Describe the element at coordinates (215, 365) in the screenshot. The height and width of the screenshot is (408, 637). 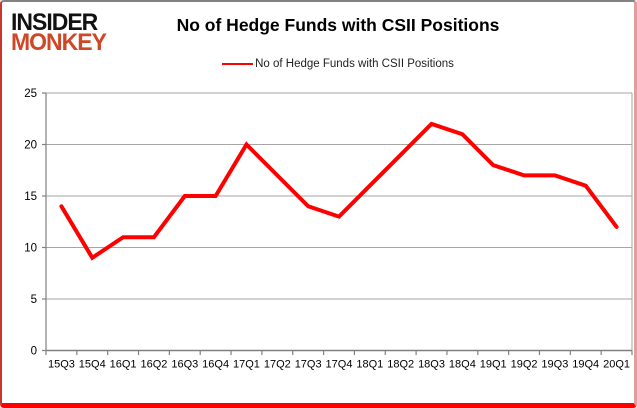
I see `x-axis-label: 16Q4` at that location.